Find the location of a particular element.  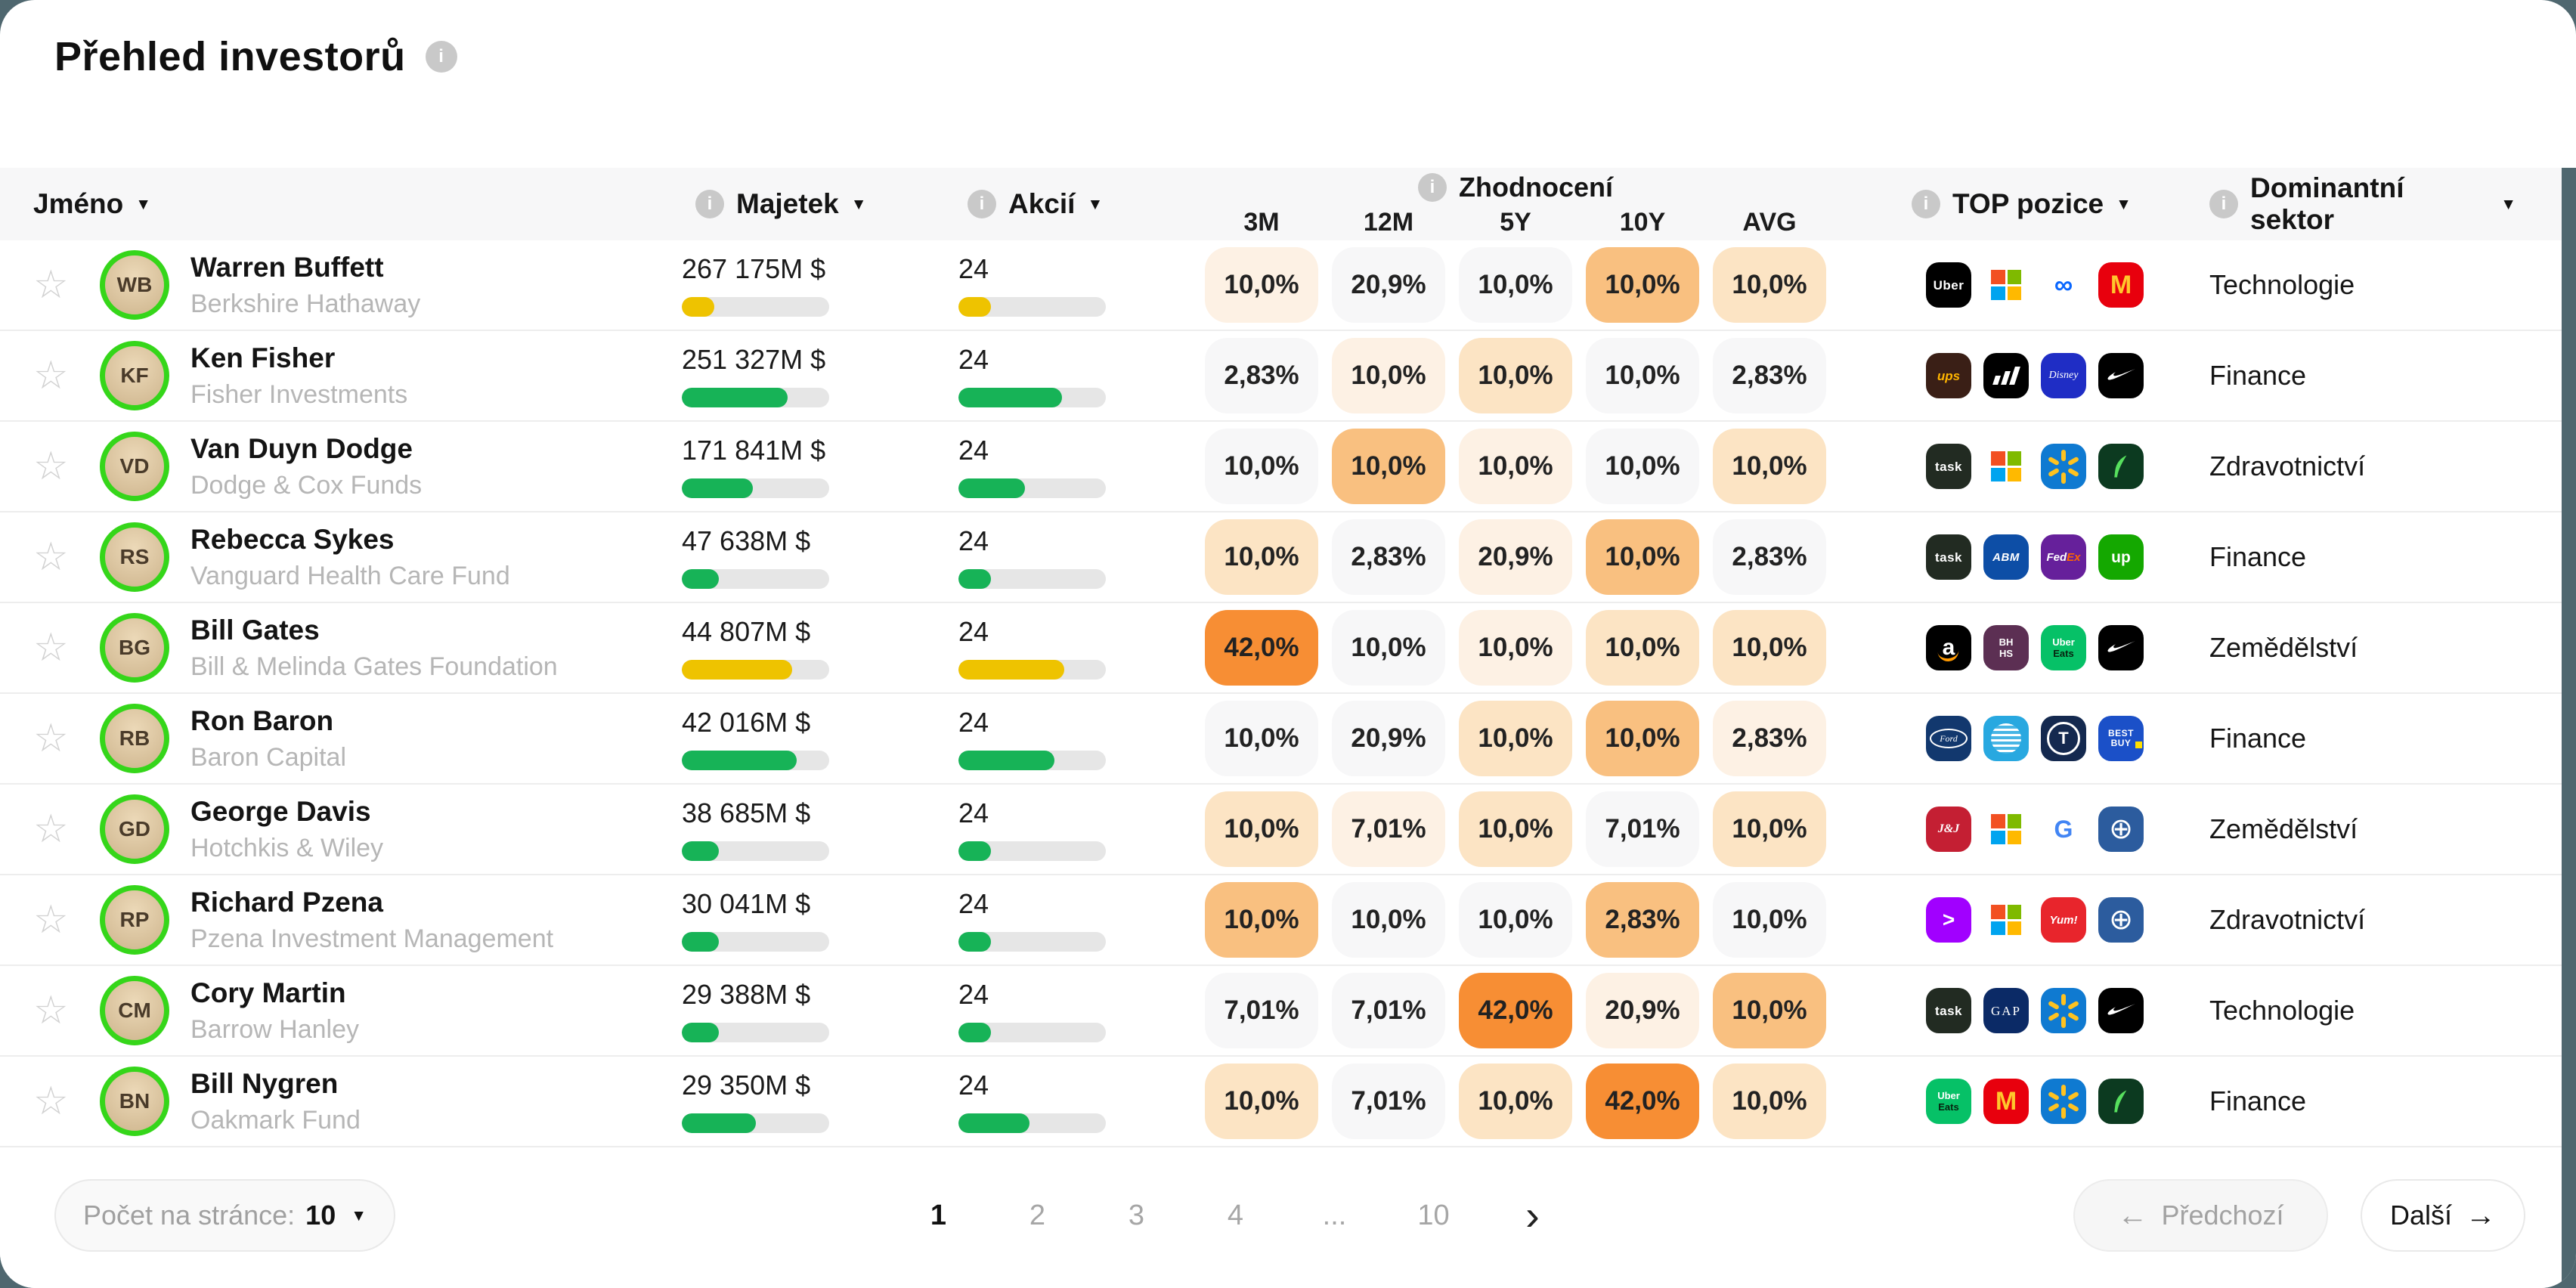

sector-info-icon: i is located at coordinates (2223, 204).